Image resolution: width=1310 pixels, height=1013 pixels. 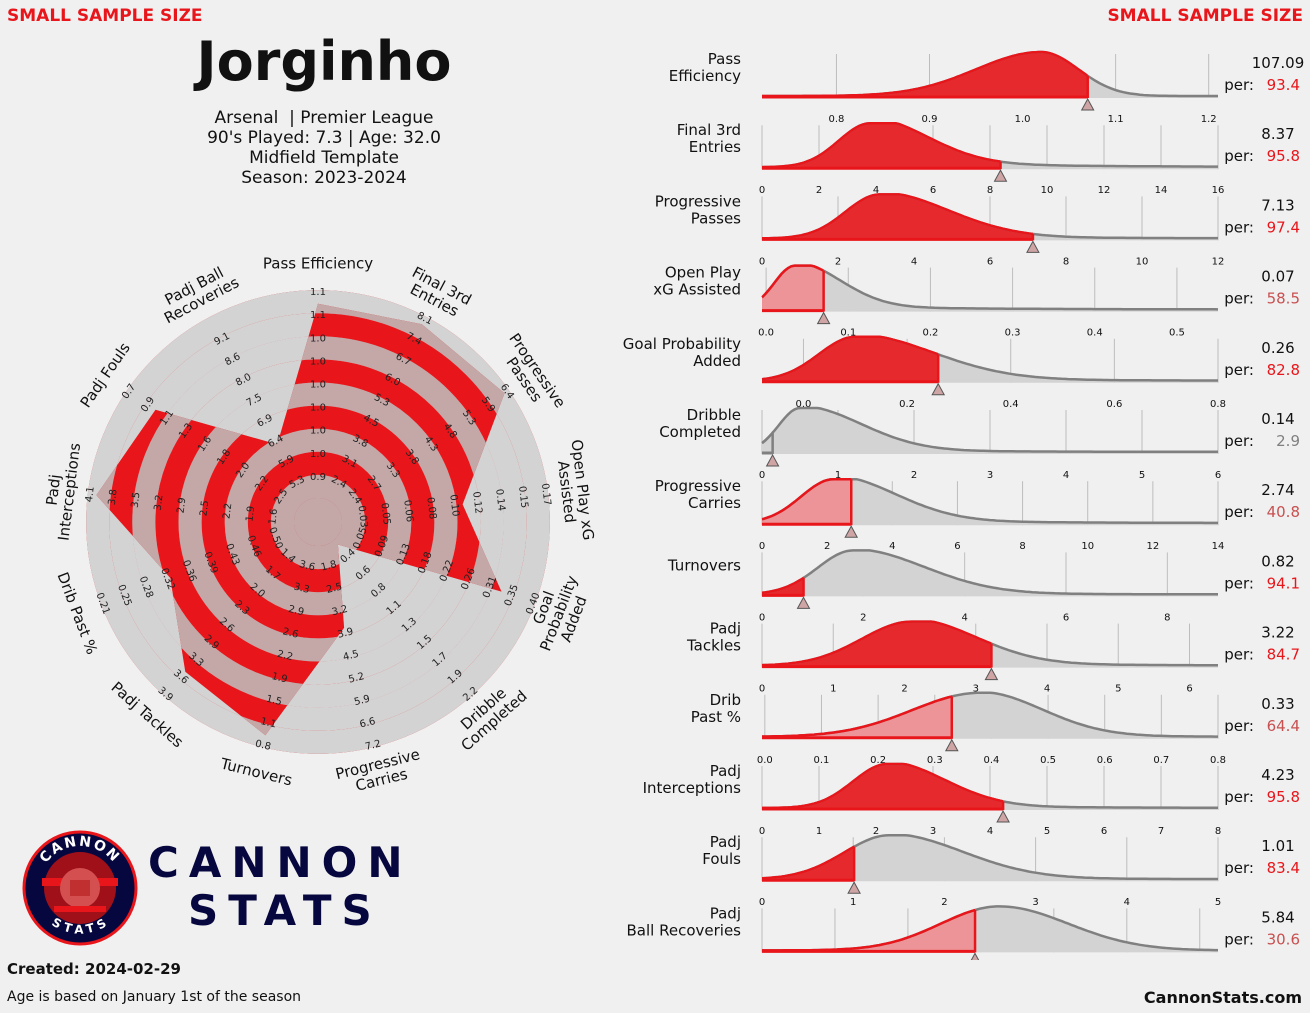 What do you see at coordinates (1283, 583) in the screenshot?
I see `percentile-value: 94.1` at bounding box center [1283, 583].